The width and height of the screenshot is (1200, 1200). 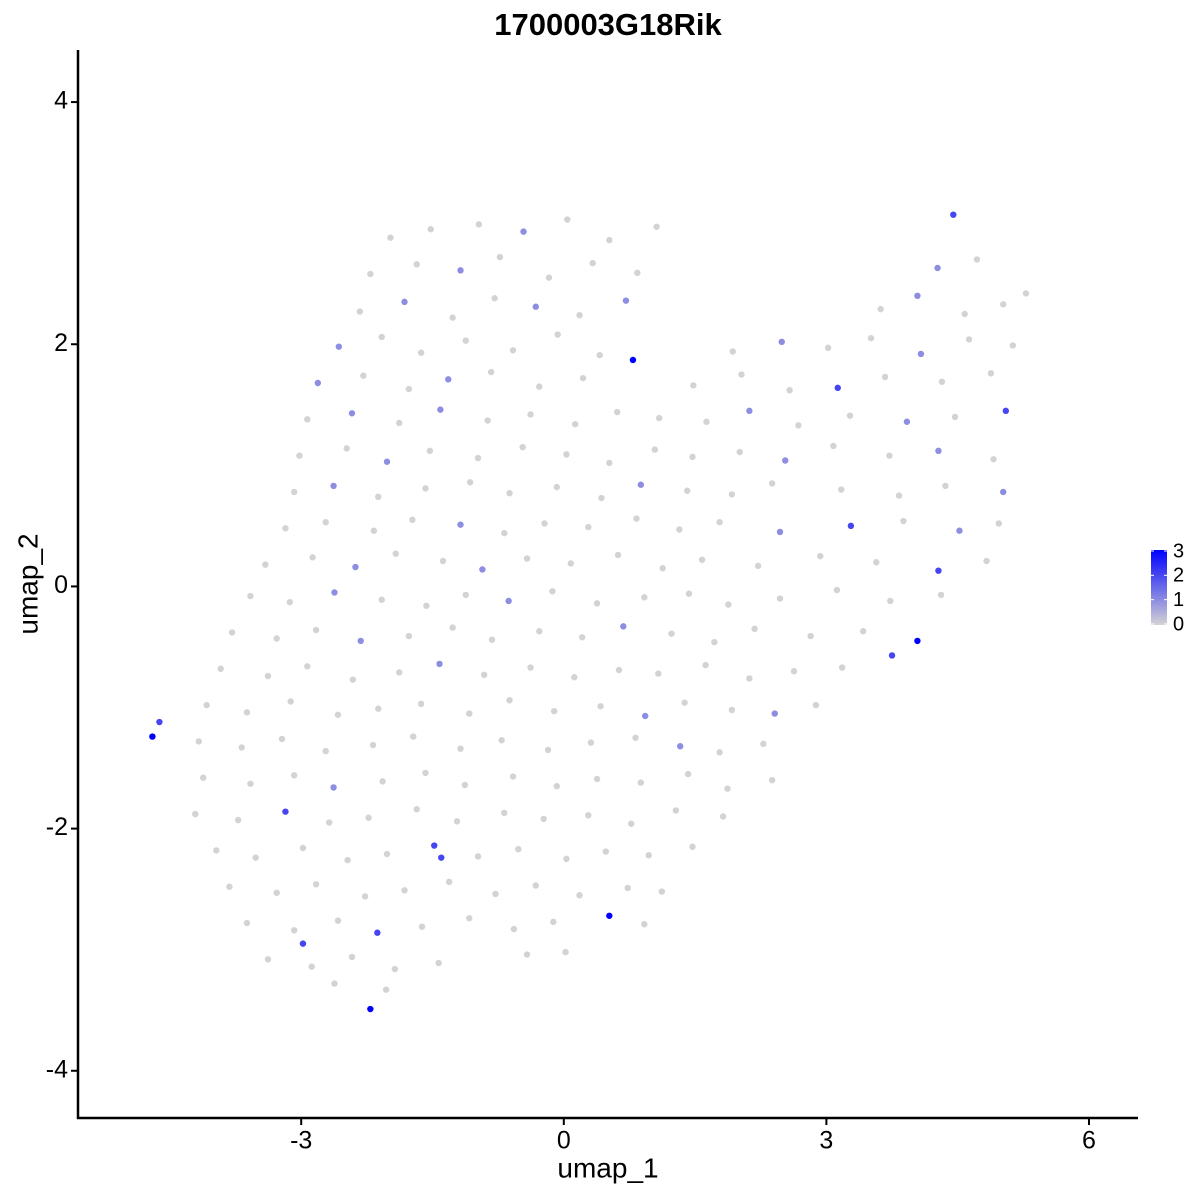 I want to click on y-tick-label: 0, so click(x=61, y=585).